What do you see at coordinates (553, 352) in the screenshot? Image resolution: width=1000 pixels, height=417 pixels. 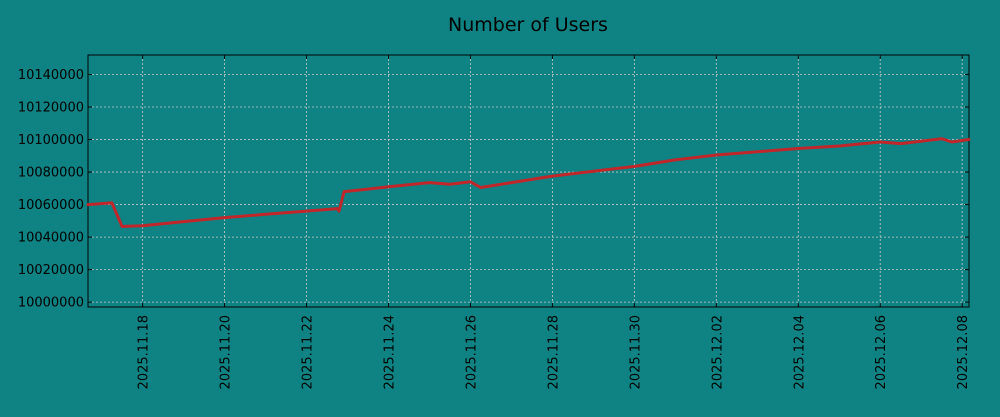 I see `x-tick-label: 2025.11.28` at bounding box center [553, 352].